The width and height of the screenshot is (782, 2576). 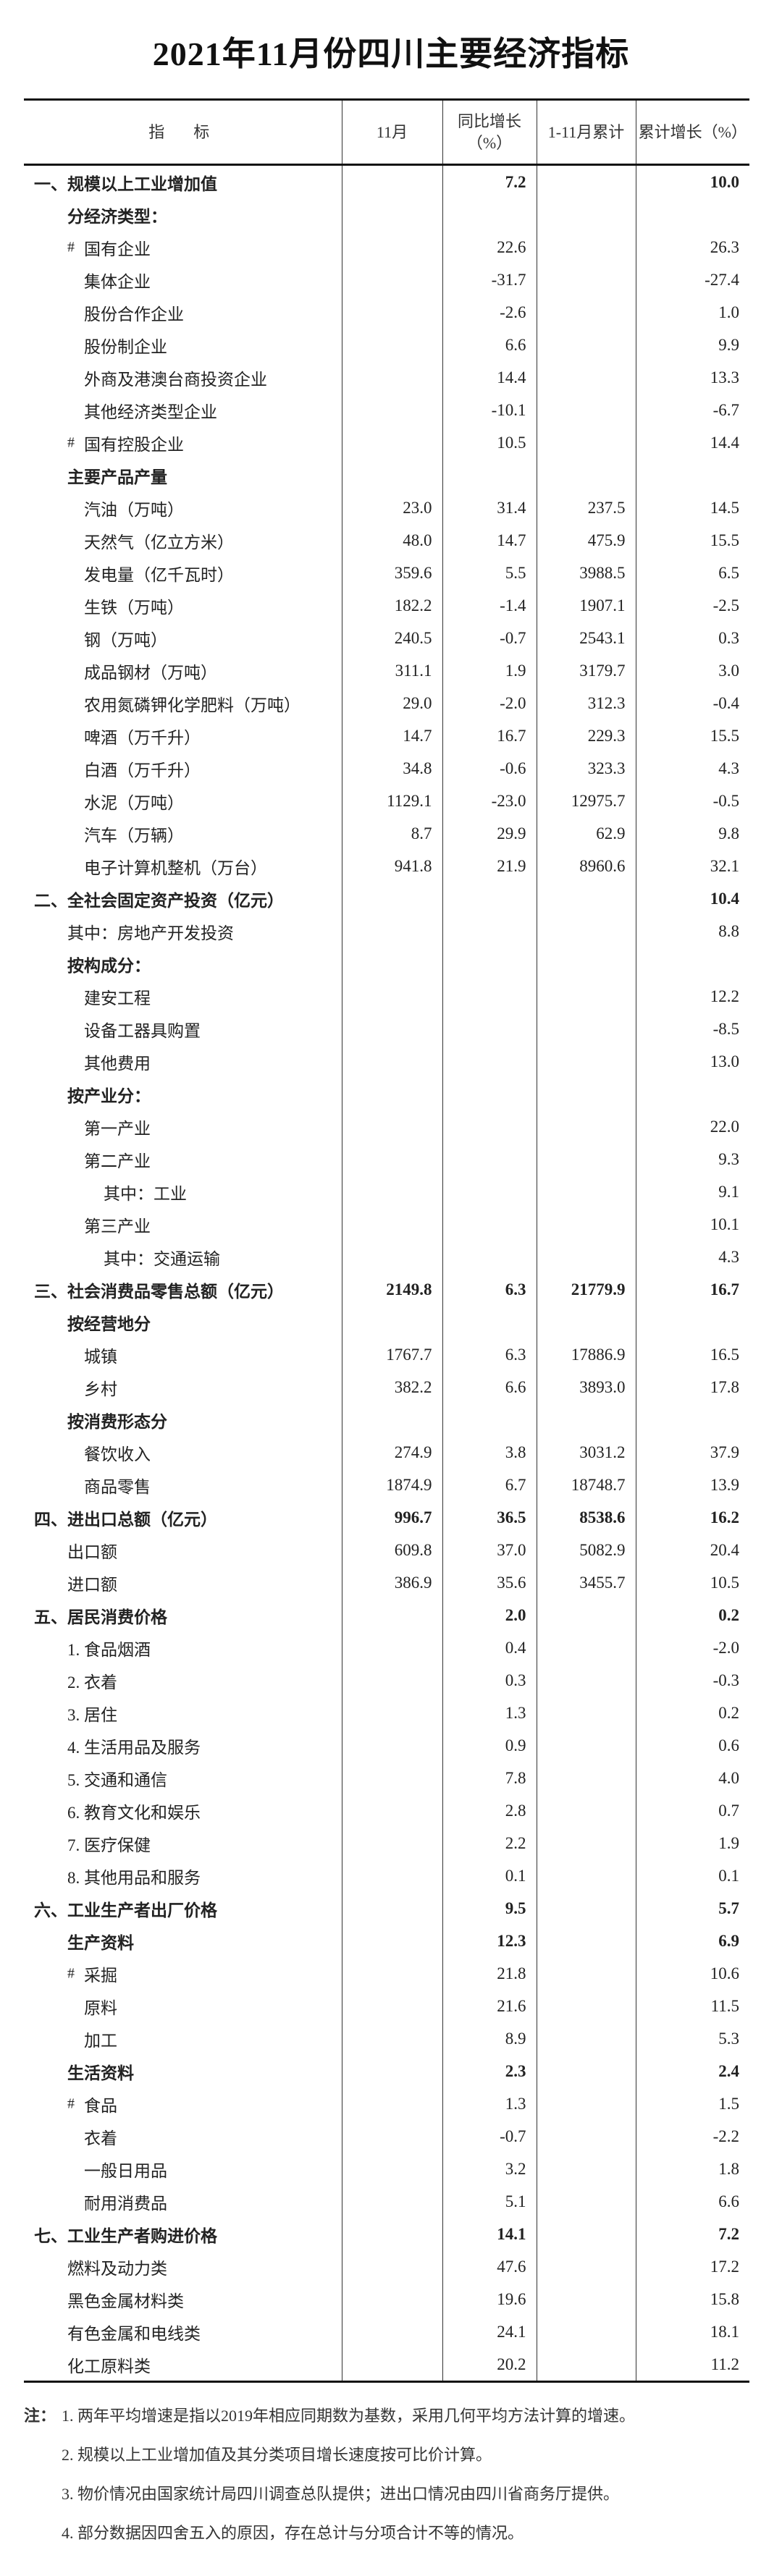 I want to click on value-yoy-growth: 5.5, so click(x=490, y=573).